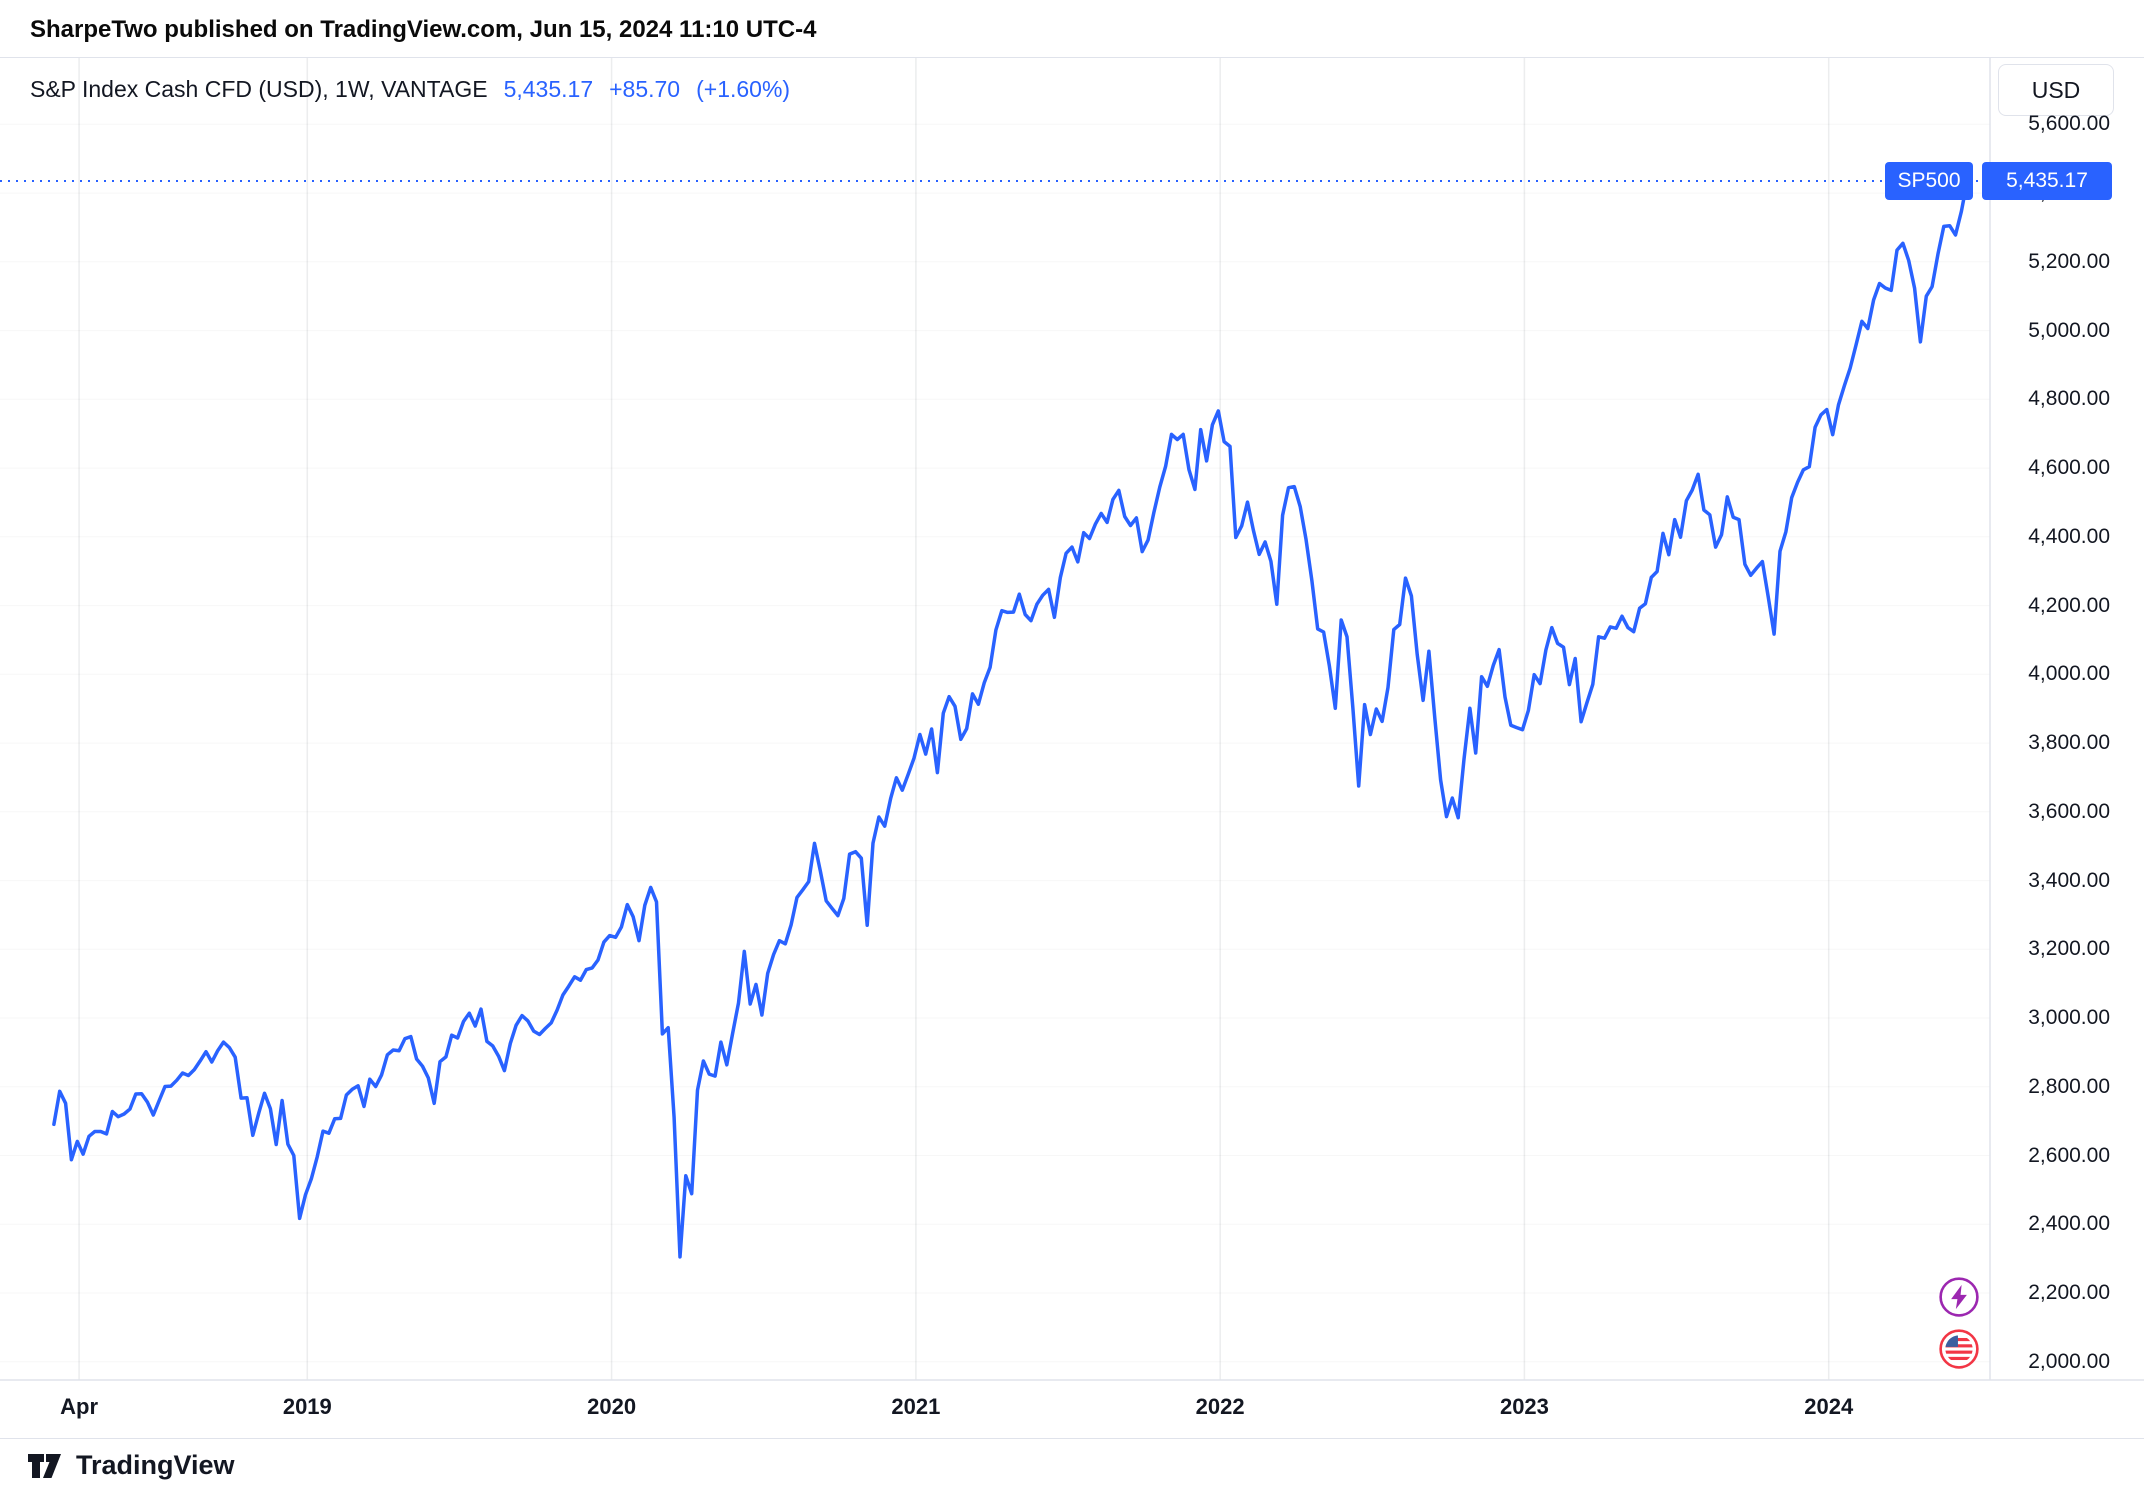  What do you see at coordinates (2069, 124) in the screenshot?
I see `price-axis-label: 5,600.00` at bounding box center [2069, 124].